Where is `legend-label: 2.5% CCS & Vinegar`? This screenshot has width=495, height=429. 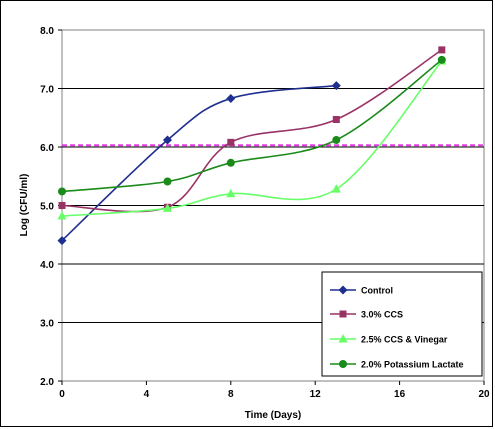 legend-label: 2.5% CCS & Vinegar is located at coordinates (404, 340).